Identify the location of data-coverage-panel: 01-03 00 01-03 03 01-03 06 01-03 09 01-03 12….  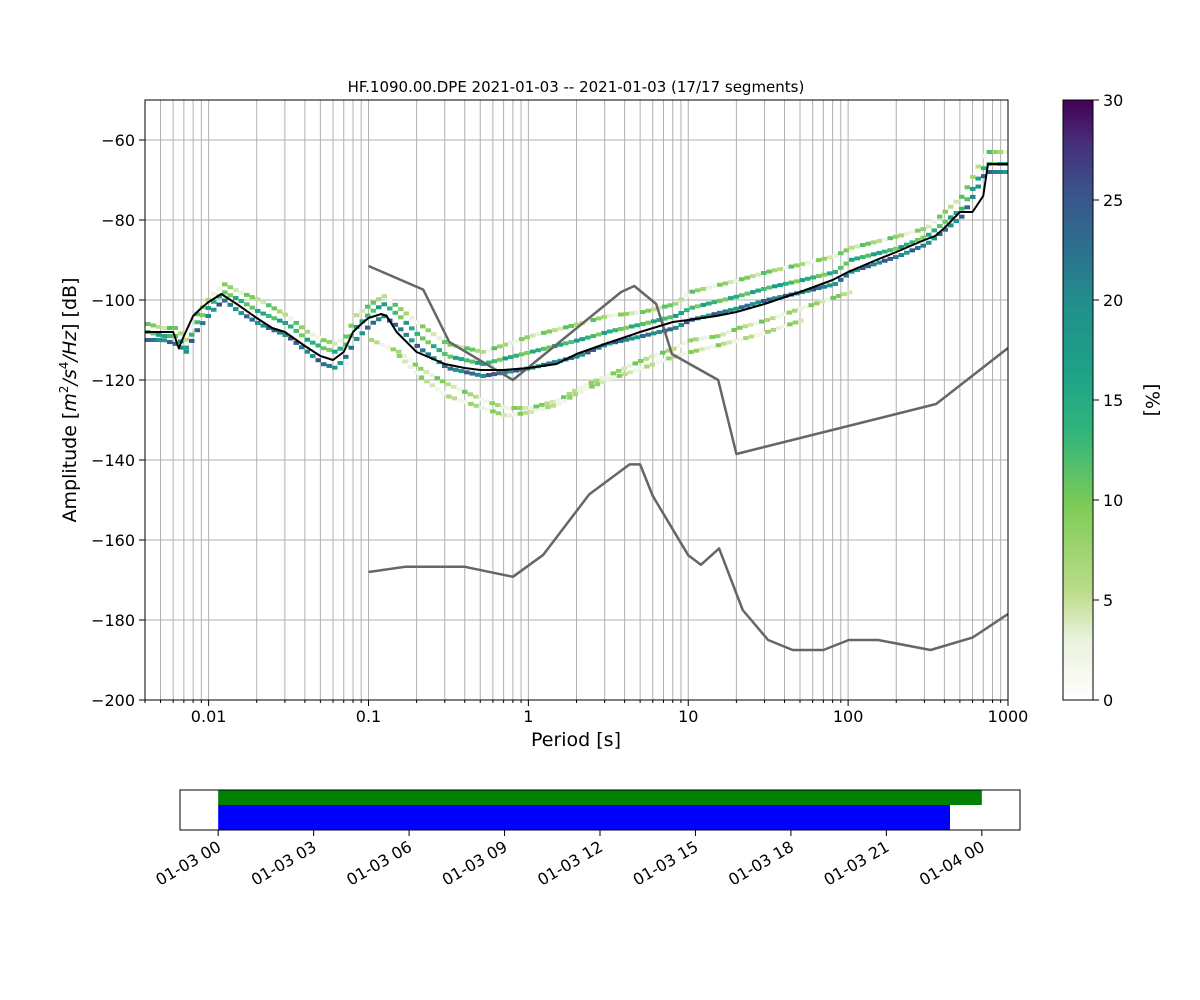
(586, 839).